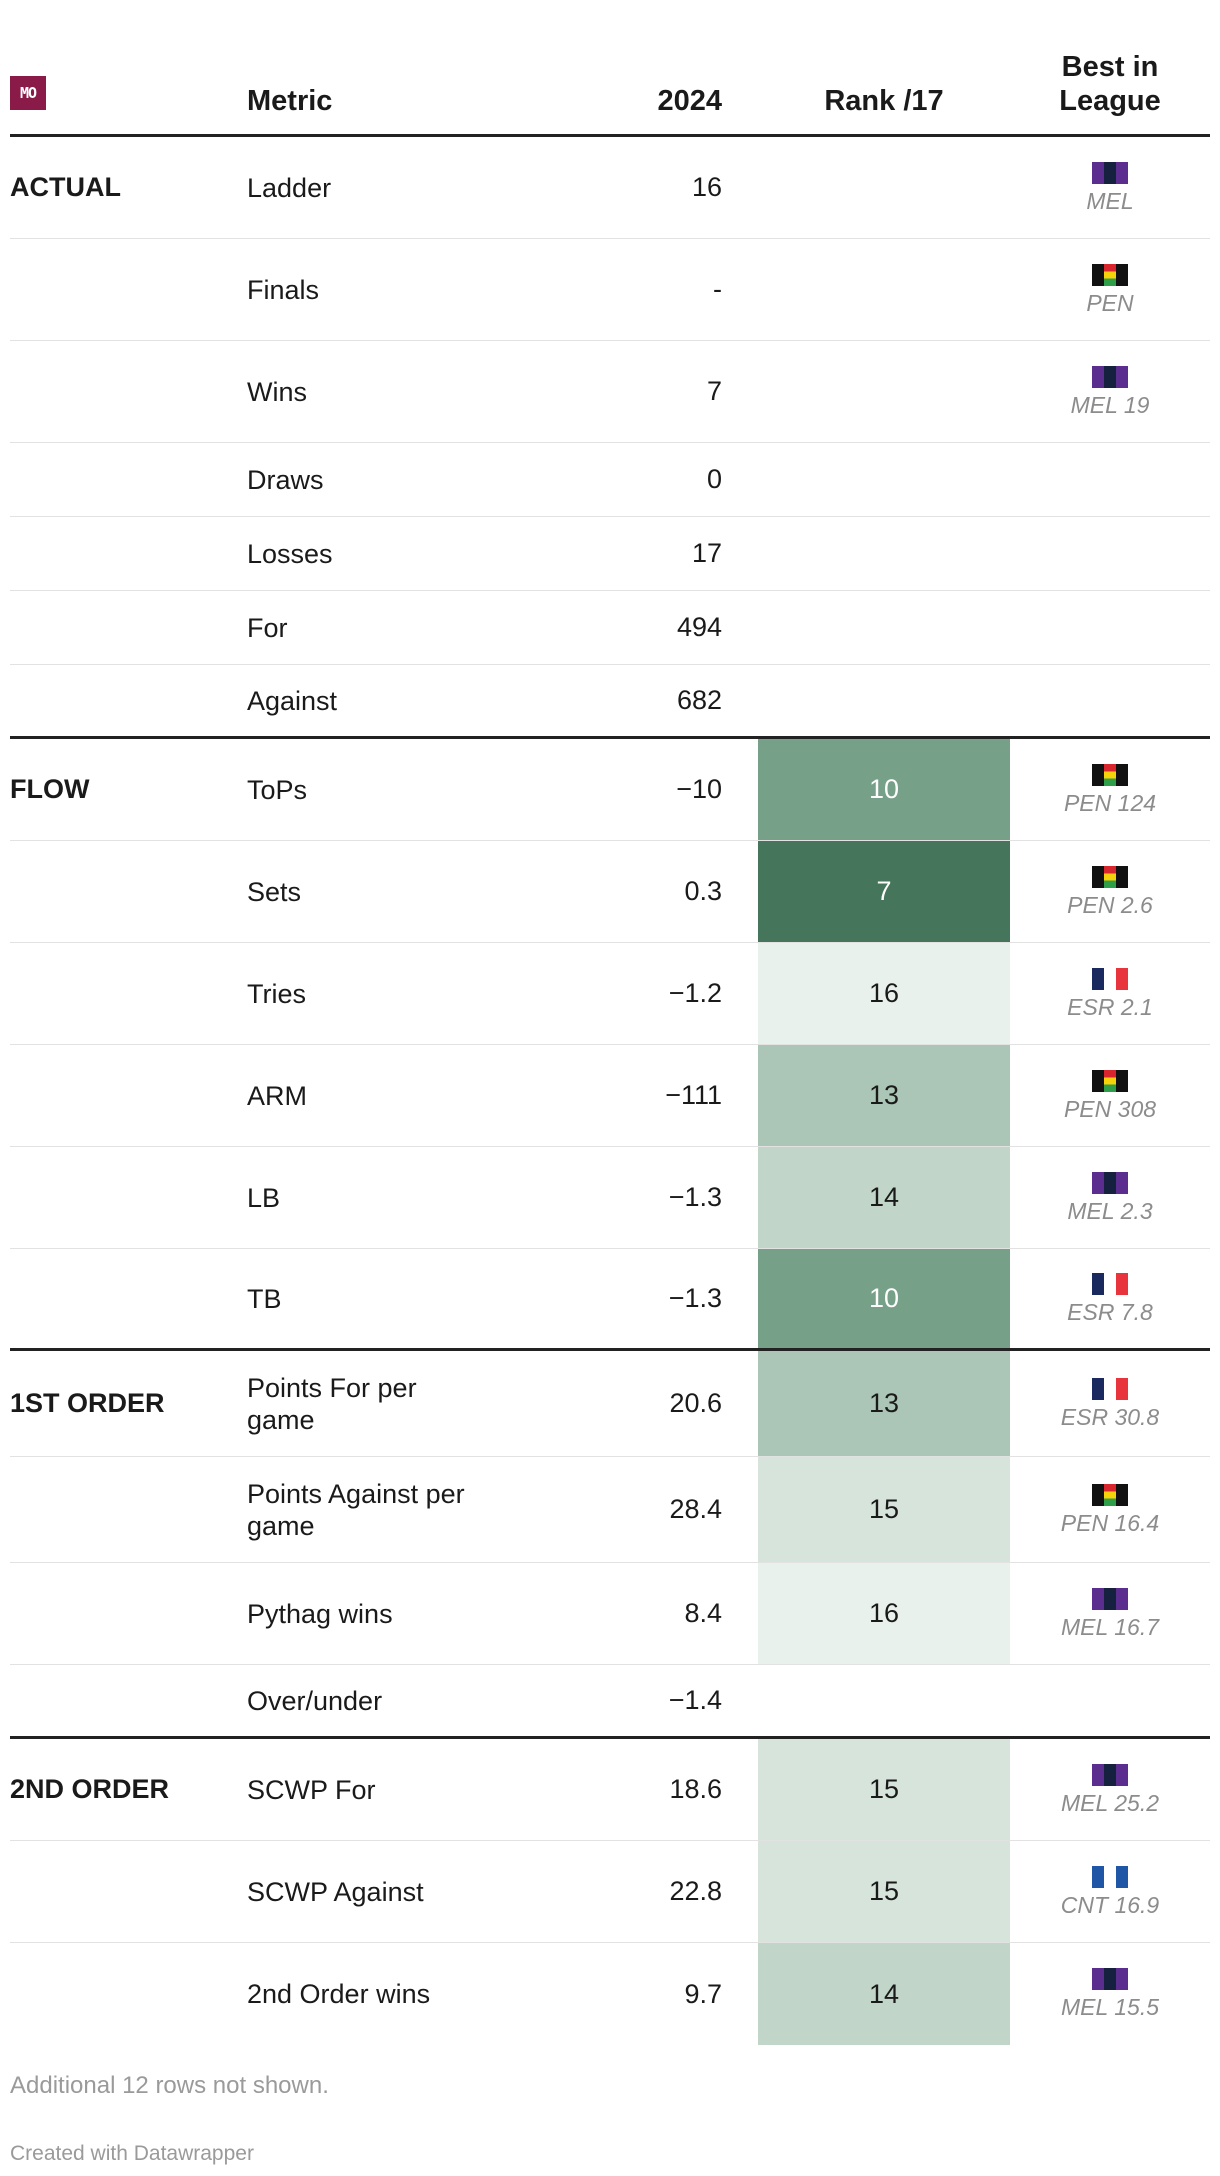 This screenshot has width=1220, height=2176. I want to click on row-metric-label: SCWP Against, so click(335, 1891).